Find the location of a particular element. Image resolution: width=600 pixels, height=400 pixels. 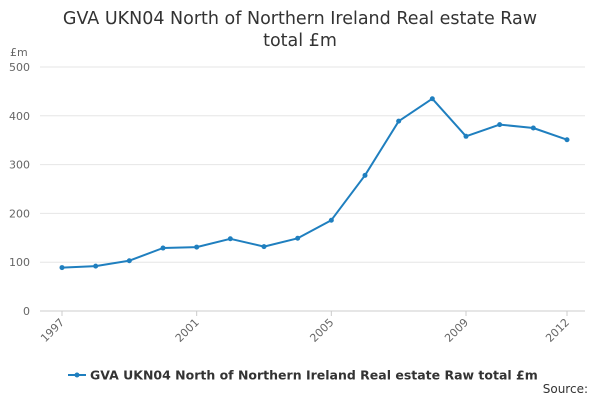

y-tick-label: 300 is located at coordinates (19, 165).